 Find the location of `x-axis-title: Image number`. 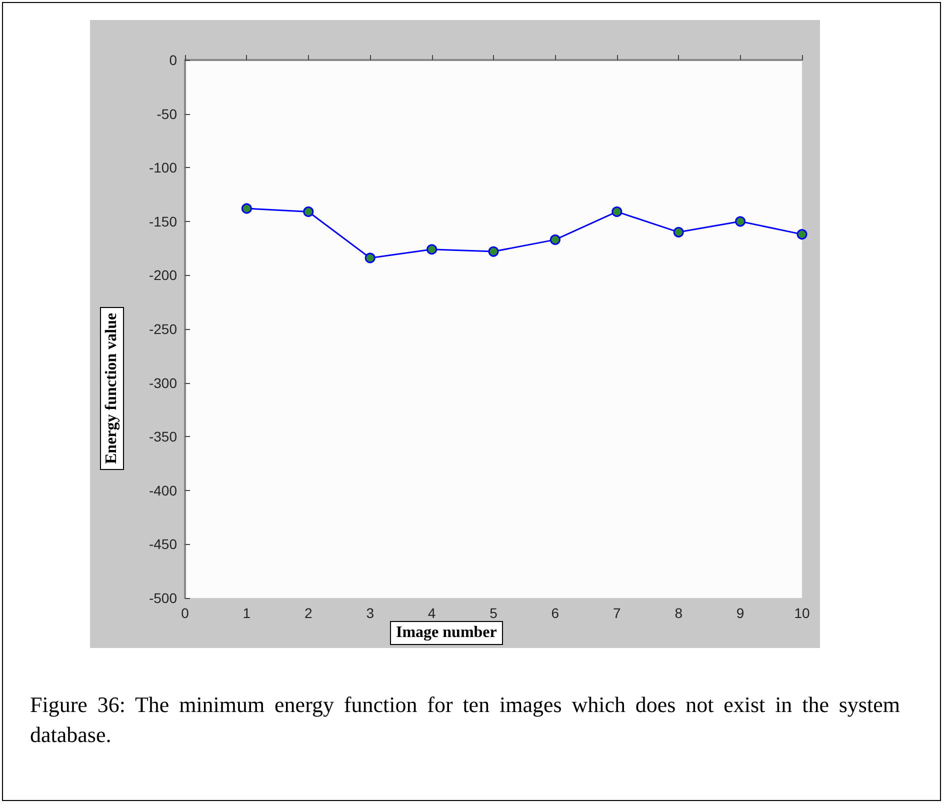

x-axis-title: Image number is located at coordinates (446, 633).